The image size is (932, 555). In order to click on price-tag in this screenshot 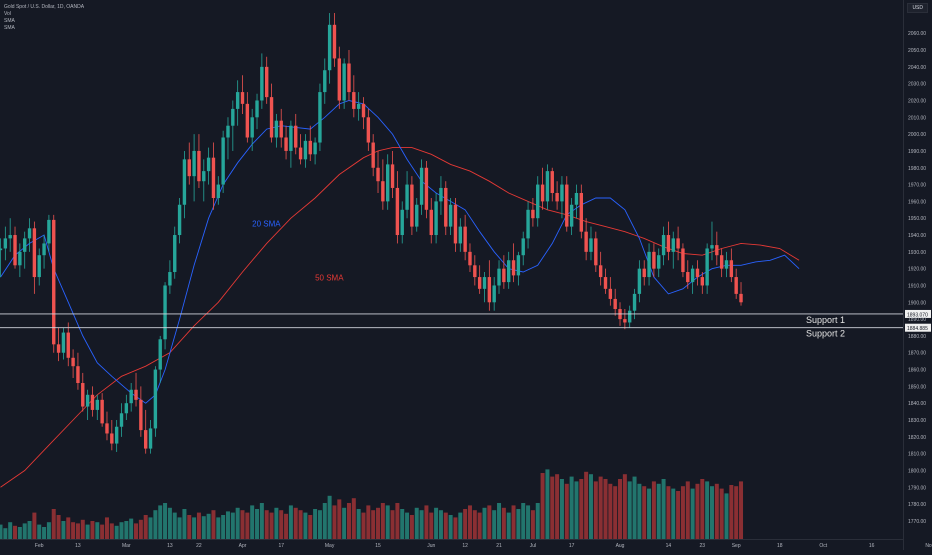, I will do `click(918, 313)`.